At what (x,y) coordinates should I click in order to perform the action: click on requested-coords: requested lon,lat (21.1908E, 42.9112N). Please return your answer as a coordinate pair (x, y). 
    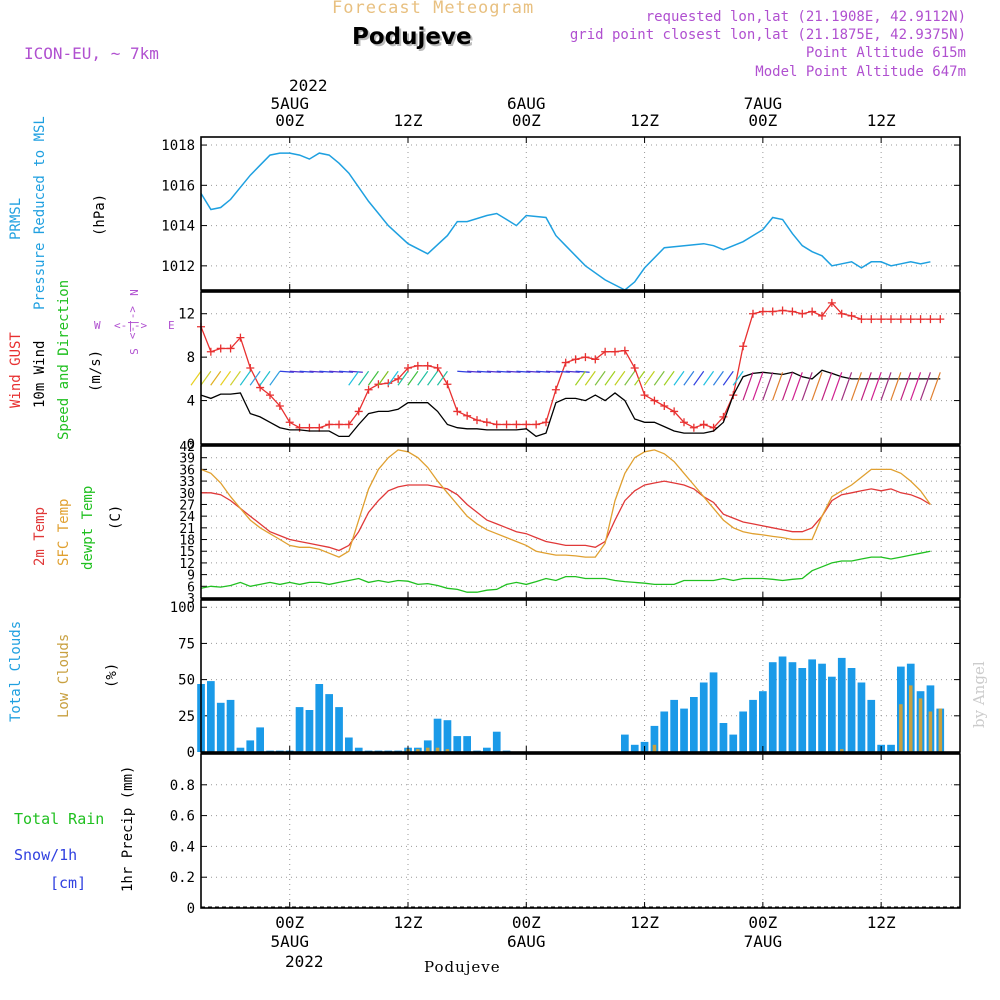
    Looking at the image, I should click on (805, 17).